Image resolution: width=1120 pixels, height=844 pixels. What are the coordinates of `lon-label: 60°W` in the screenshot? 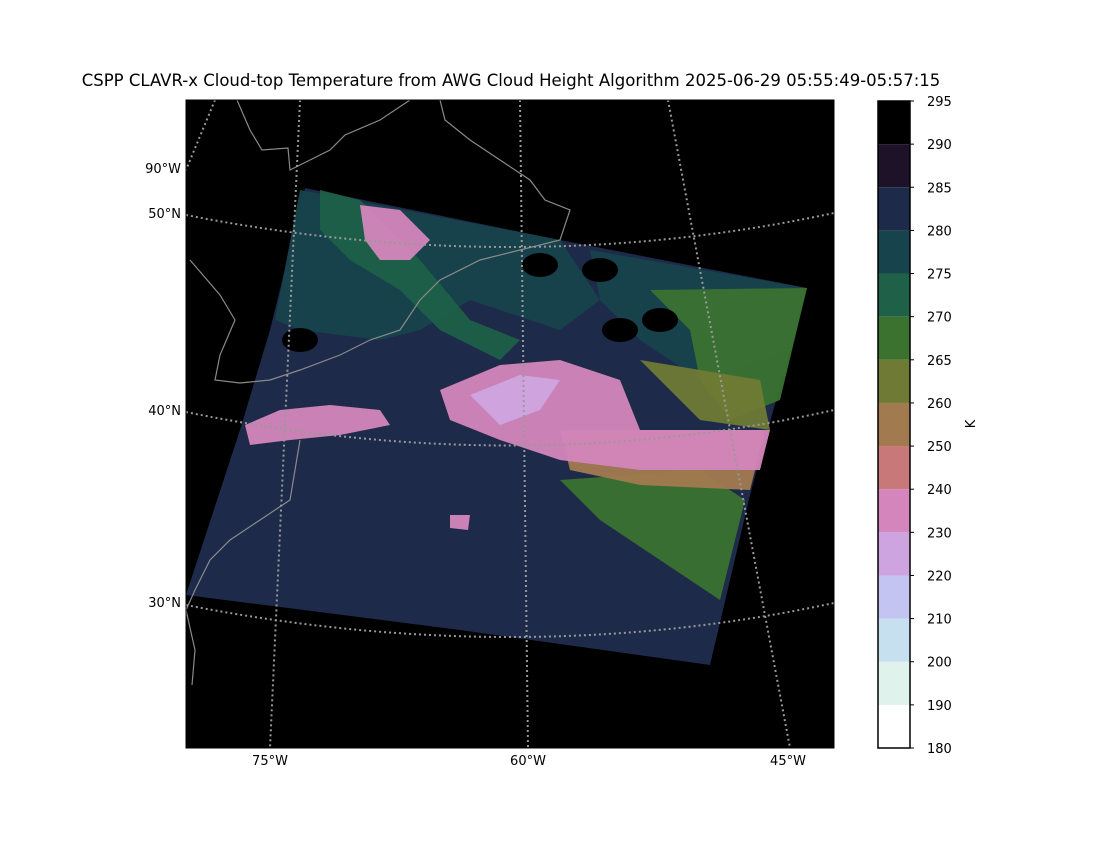 It's located at (528, 761).